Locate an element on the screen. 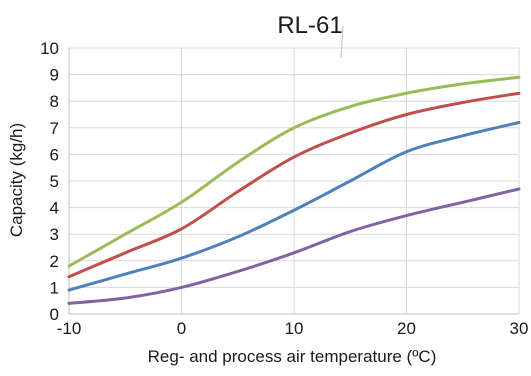  title-artifact-line is located at coordinates (342, 42).